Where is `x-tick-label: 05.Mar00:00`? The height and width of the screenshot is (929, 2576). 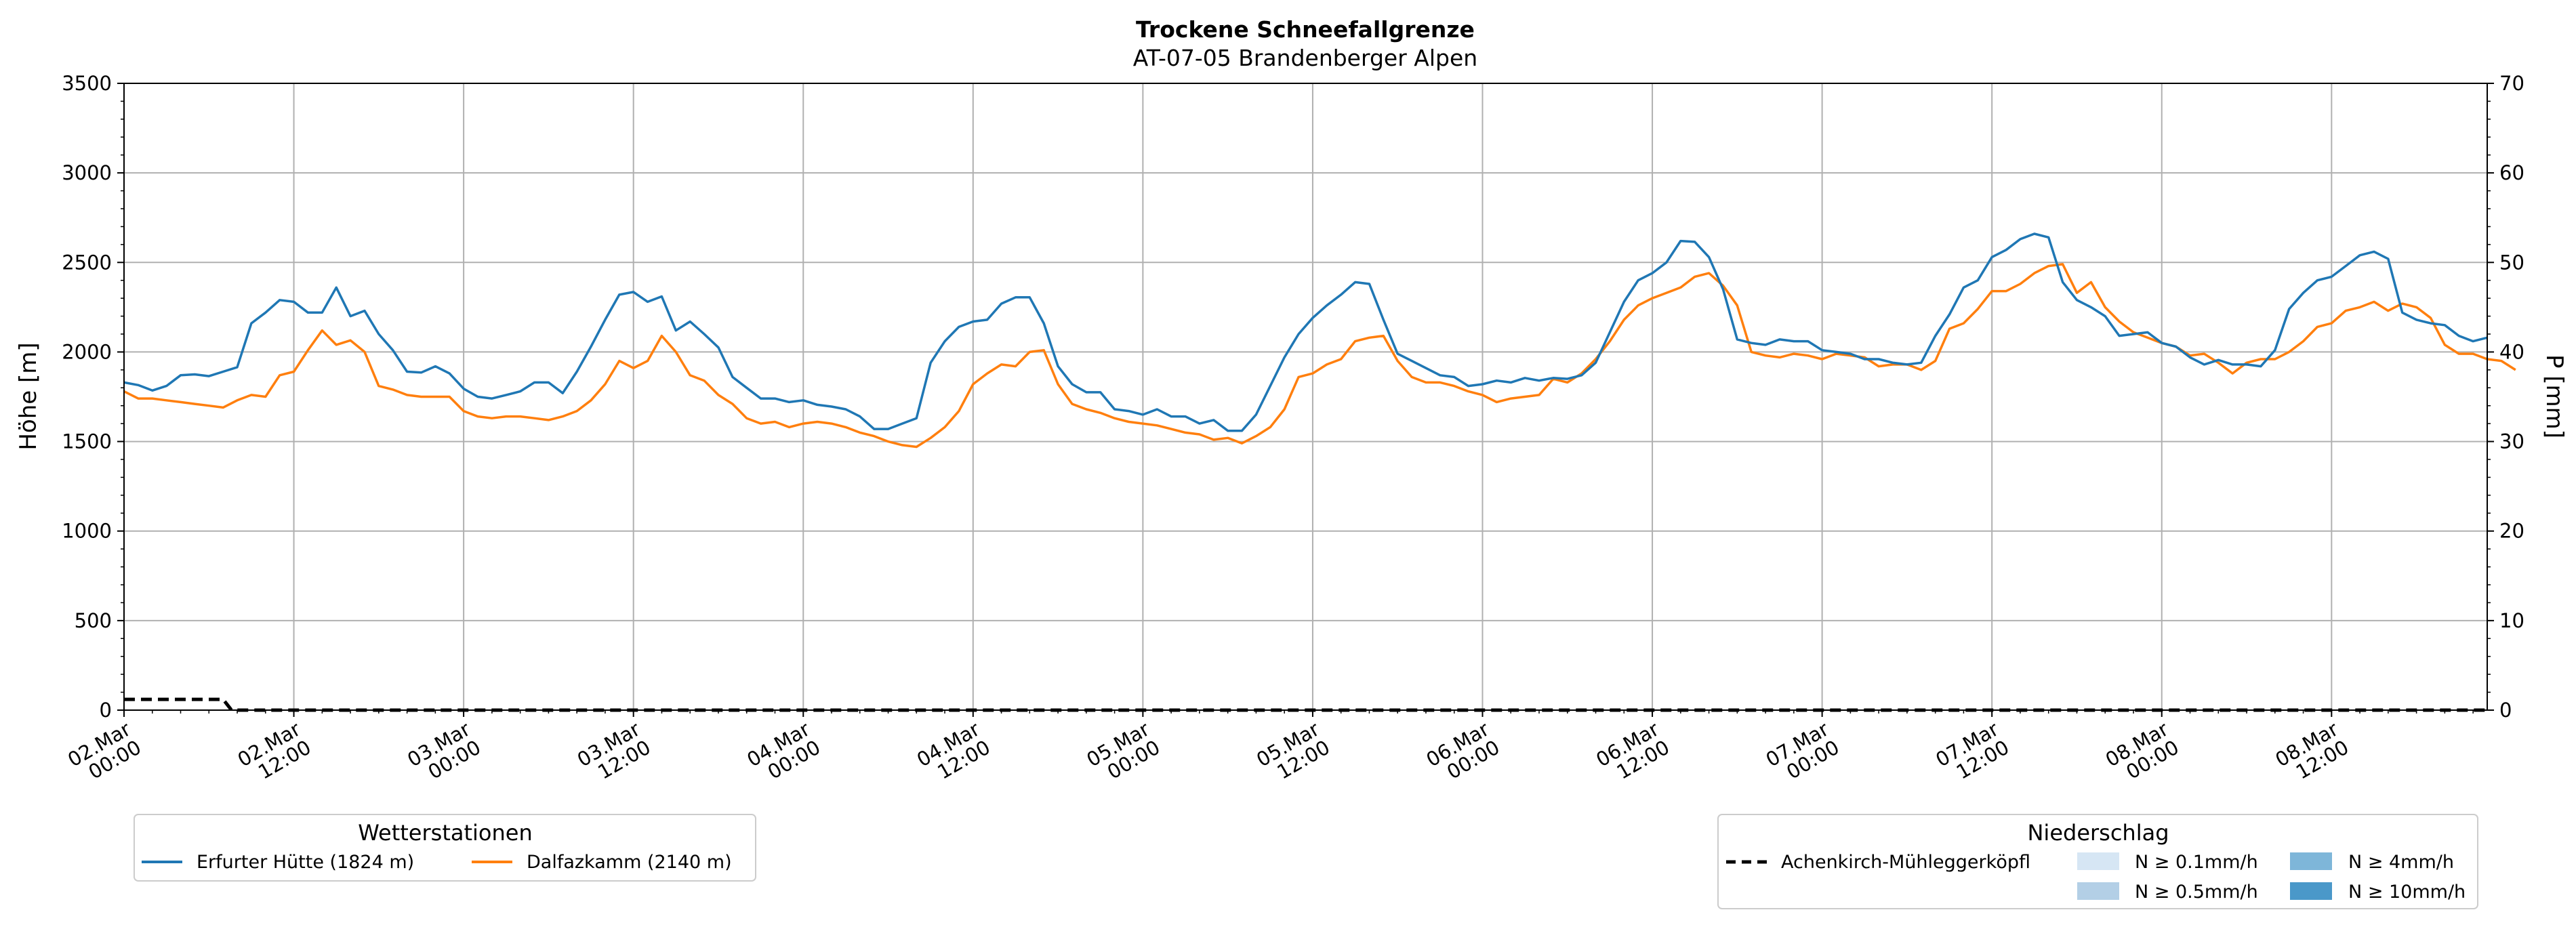 x-tick-label: 05.Mar00:00 is located at coordinates (1123, 754).